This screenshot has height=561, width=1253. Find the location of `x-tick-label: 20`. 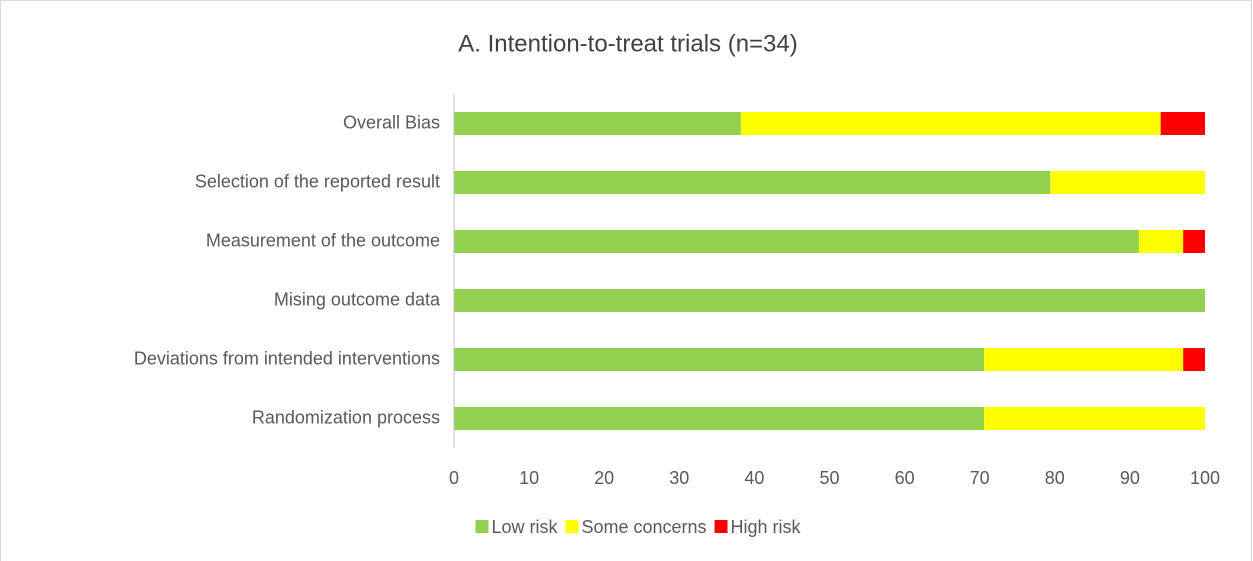

x-tick-label: 20 is located at coordinates (604, 478).